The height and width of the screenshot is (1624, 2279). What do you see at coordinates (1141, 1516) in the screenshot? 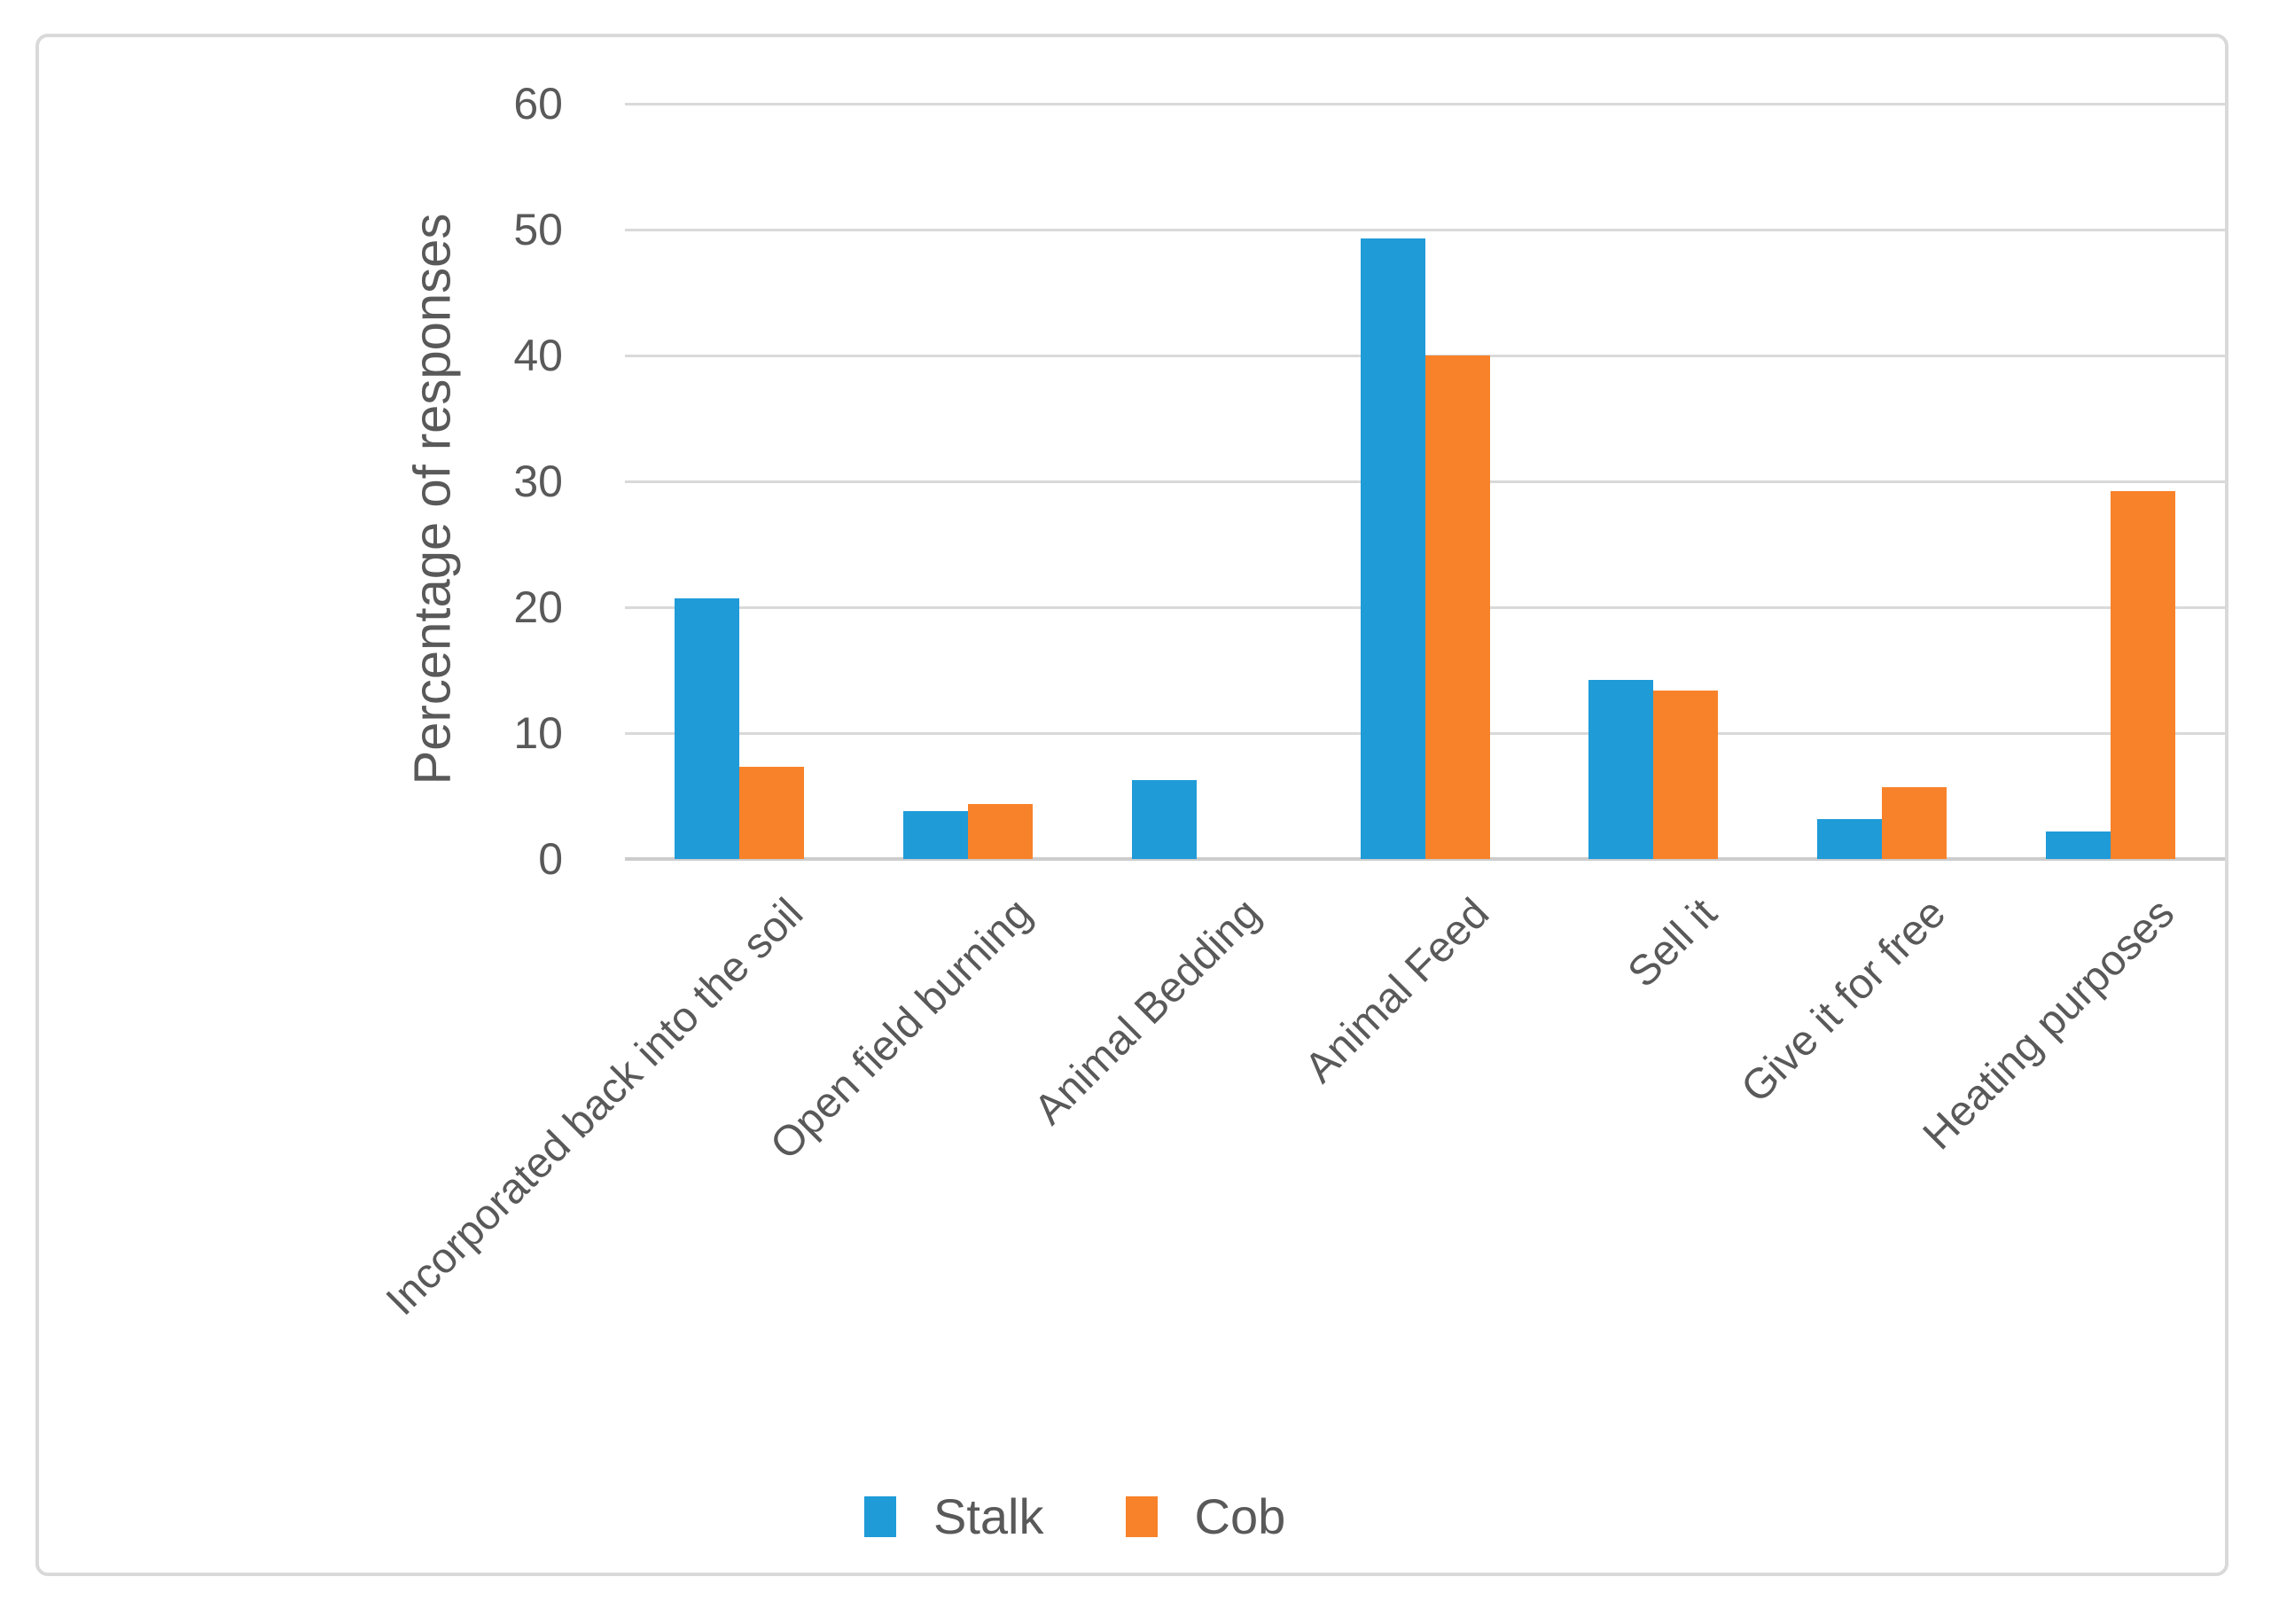
I see `legend-swatch-cob` at bounding box center [1141, 1516].